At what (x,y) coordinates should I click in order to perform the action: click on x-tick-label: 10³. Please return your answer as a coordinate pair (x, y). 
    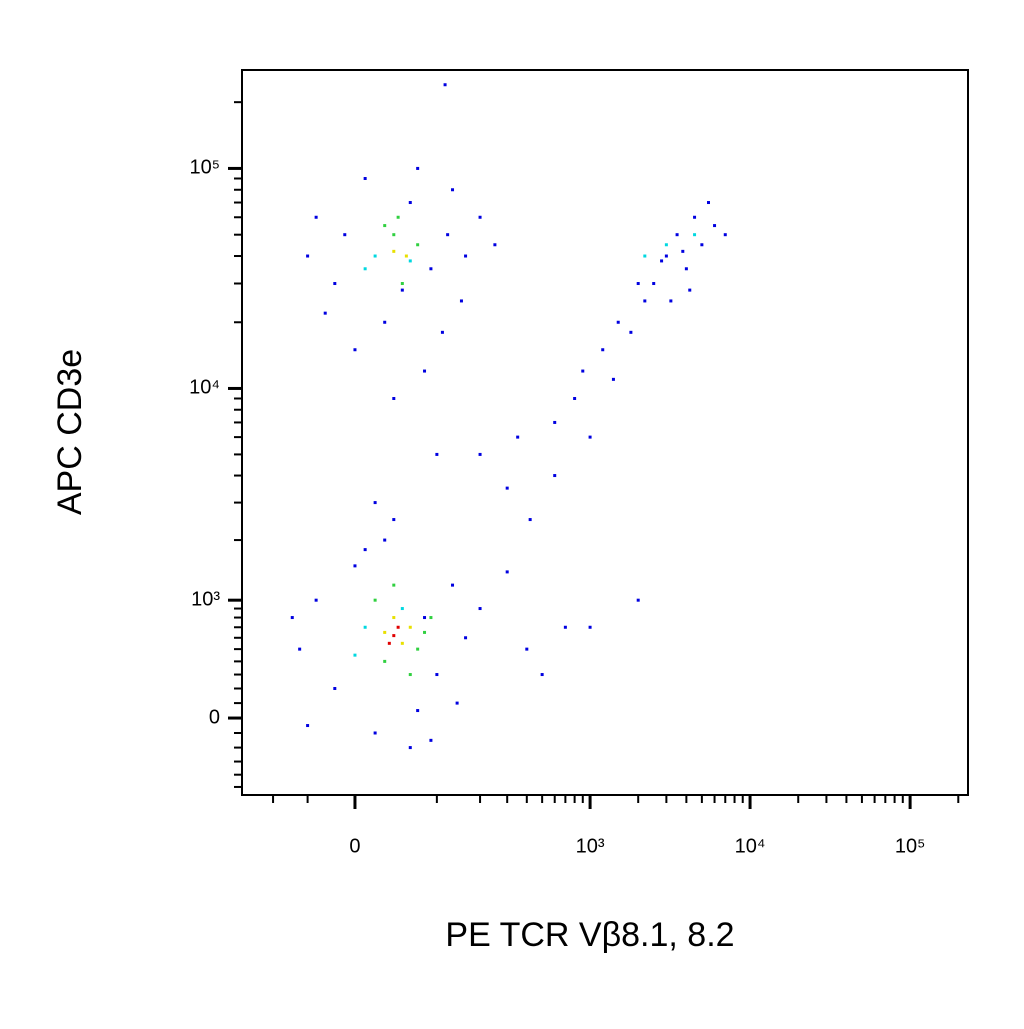
    Looking at the image, I should click on (590, 846).